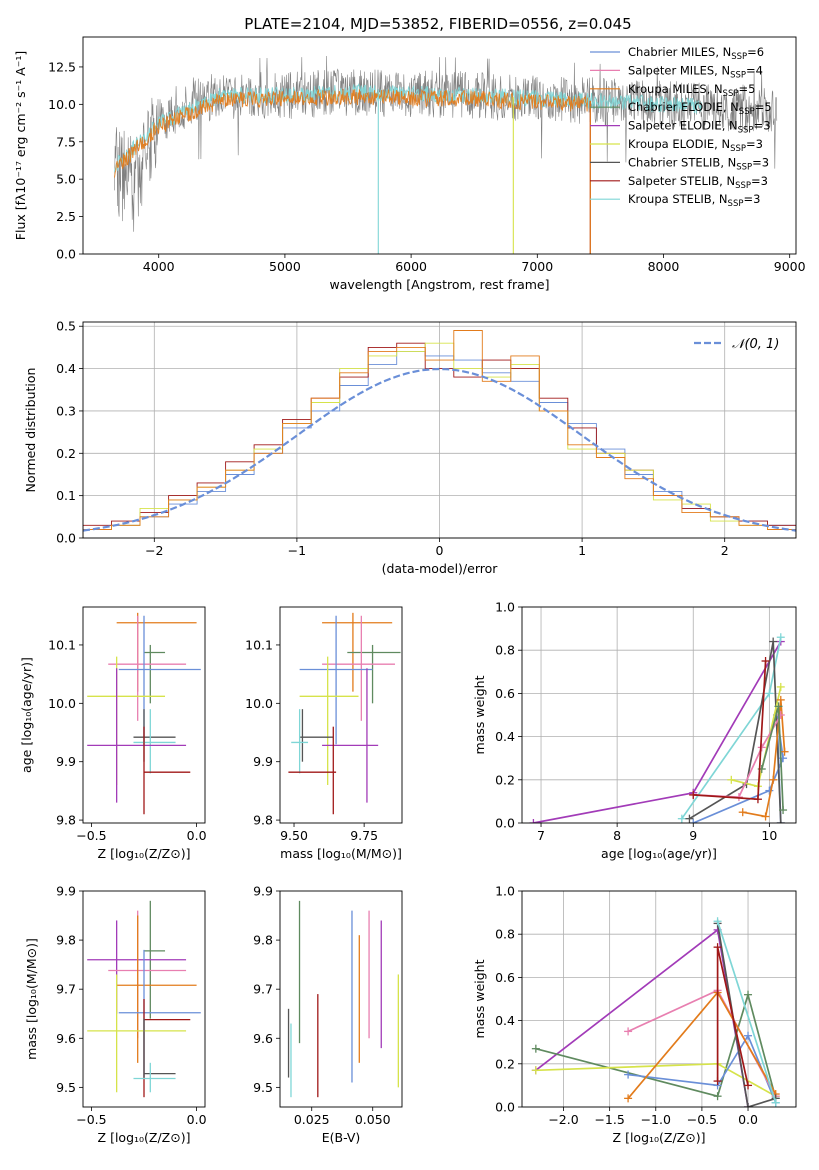  What do you see at coordinates (26, 715) in the screenshot?
I see `y-axis-label: age [log₁₀(age/yr)]` at bounding box center [26, 715].